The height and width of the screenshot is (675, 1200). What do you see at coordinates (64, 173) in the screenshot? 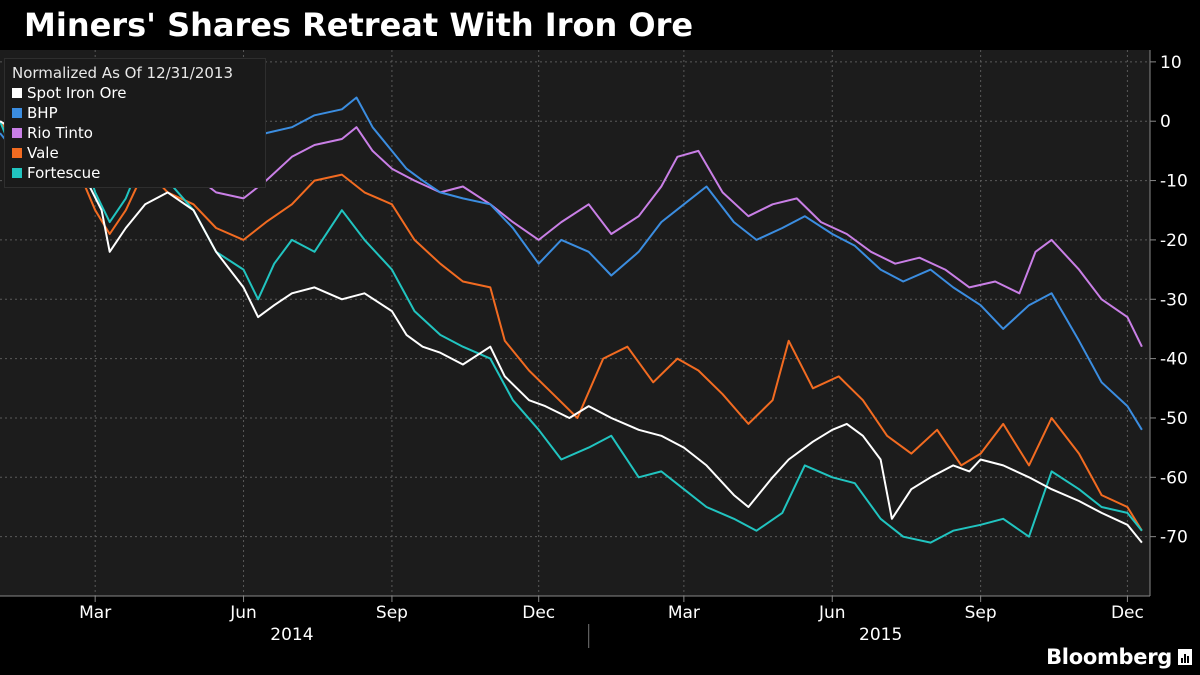
I see `legend-label: Fortescue` at bounding box center [64, 173].